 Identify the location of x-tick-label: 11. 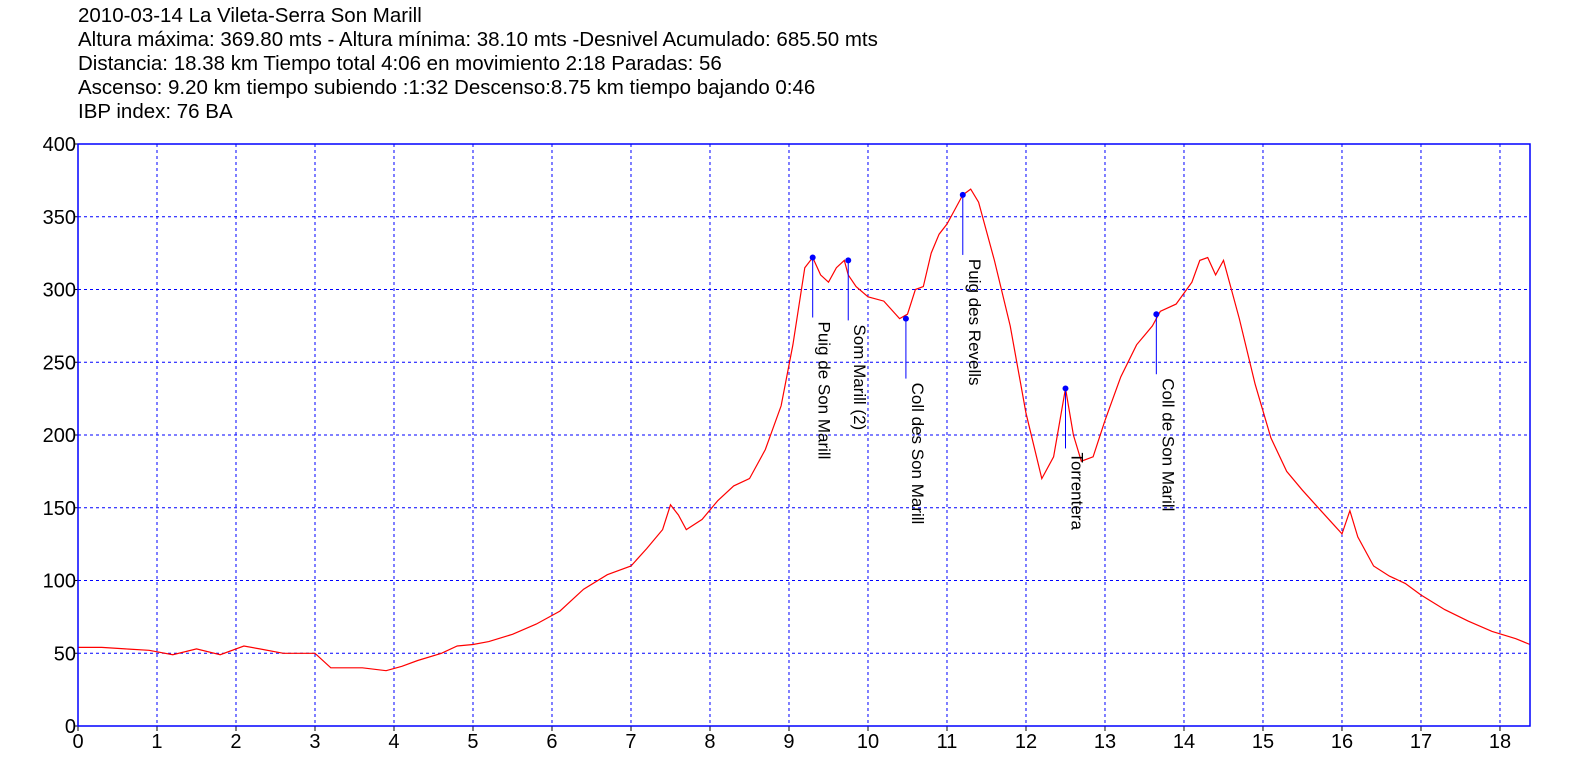
(947, 742).